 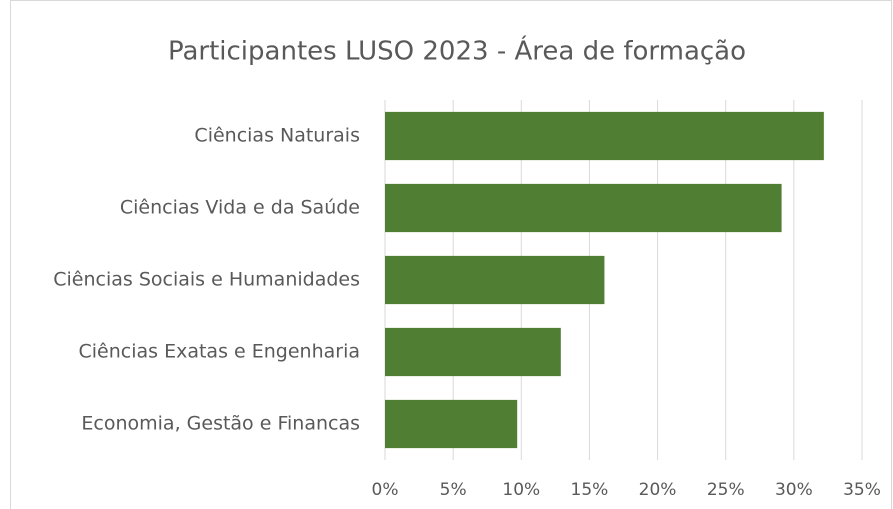 I want to click on x-tick-label: 25%, so click(x=726, y=490).